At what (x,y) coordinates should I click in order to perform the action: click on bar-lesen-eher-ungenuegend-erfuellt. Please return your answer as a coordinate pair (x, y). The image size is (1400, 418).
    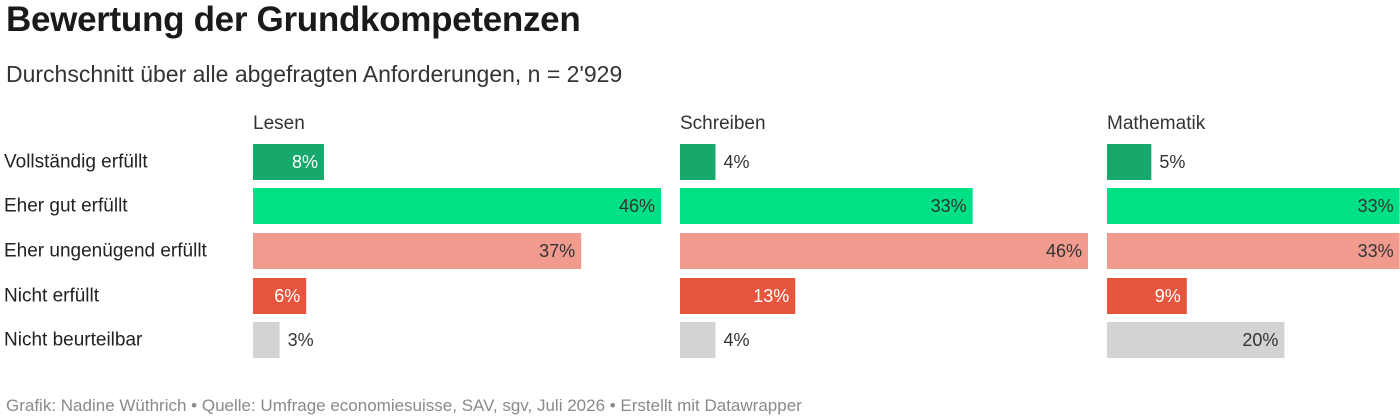
    Looking at the image, I should click on (417, 251).